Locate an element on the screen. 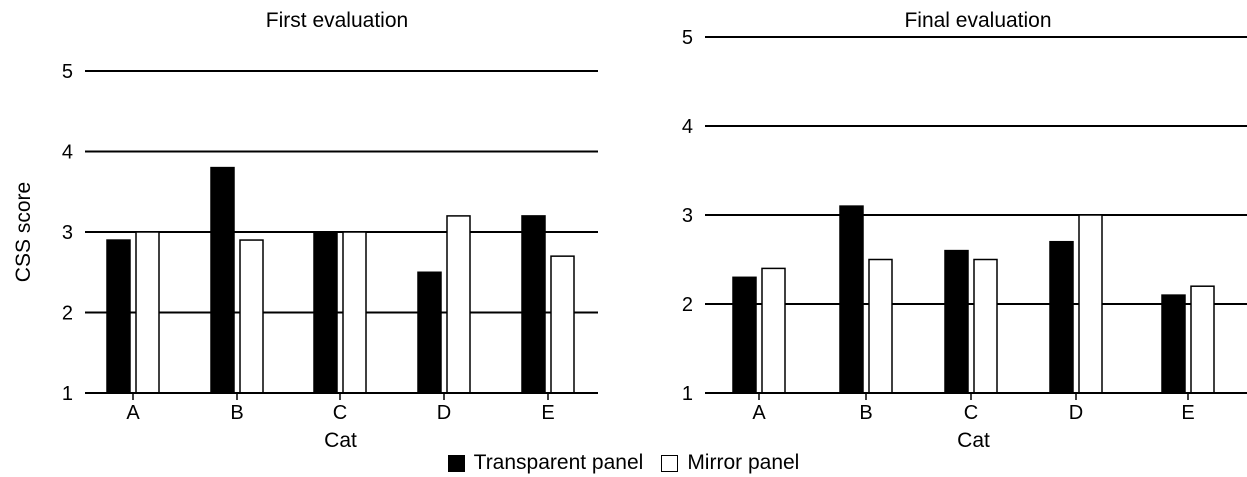 The image size is (1247, 477). panel-1-bar-transparent-a is located at coordinates (118, 316).